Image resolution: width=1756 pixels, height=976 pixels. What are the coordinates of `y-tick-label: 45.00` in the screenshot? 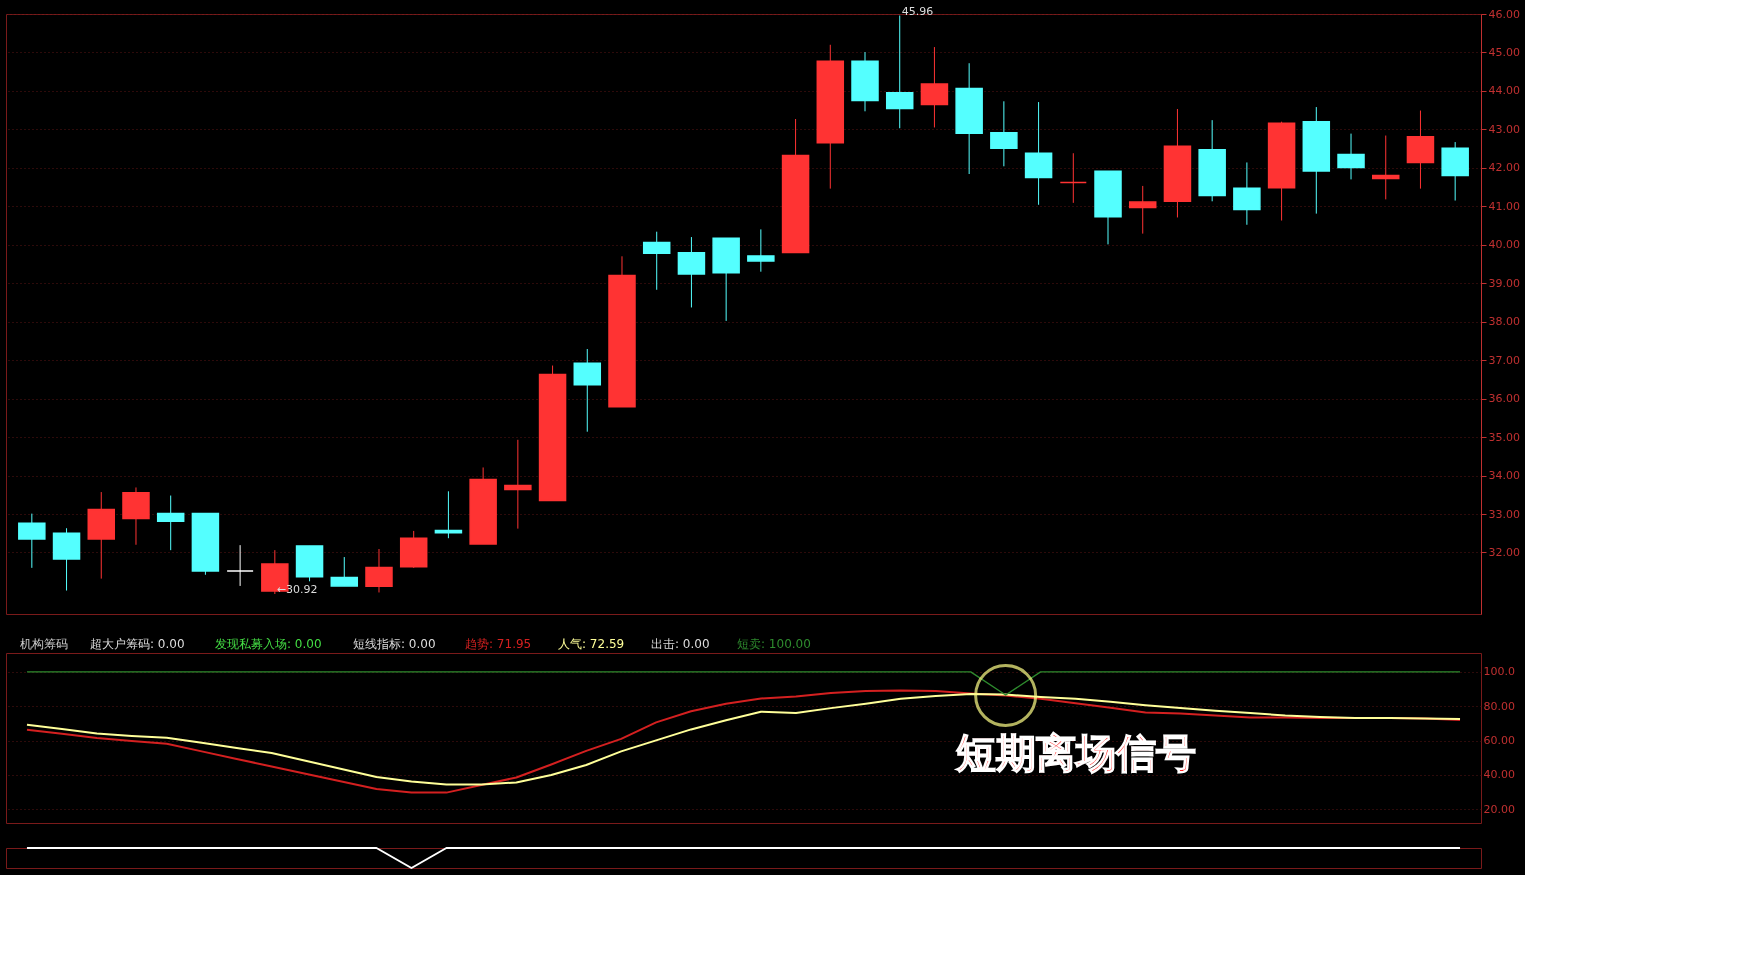 It's located at (1504, 52).